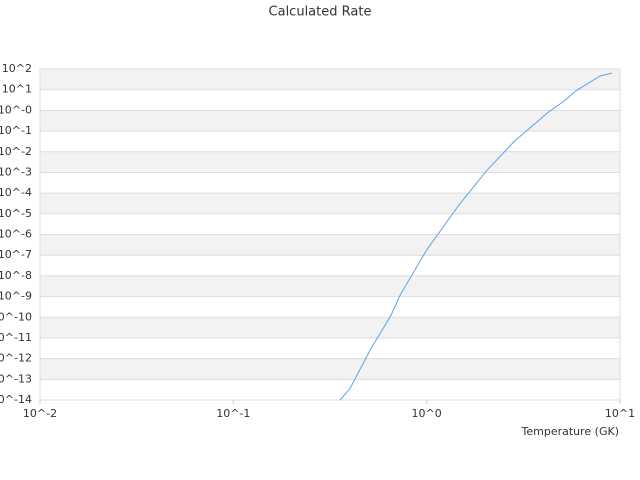 The image size is (640, 480). What do you see at coordinates (16, 151) in the screenshot?
I see `y-tick-label: 10^-2` at bounding box center [16, 151].